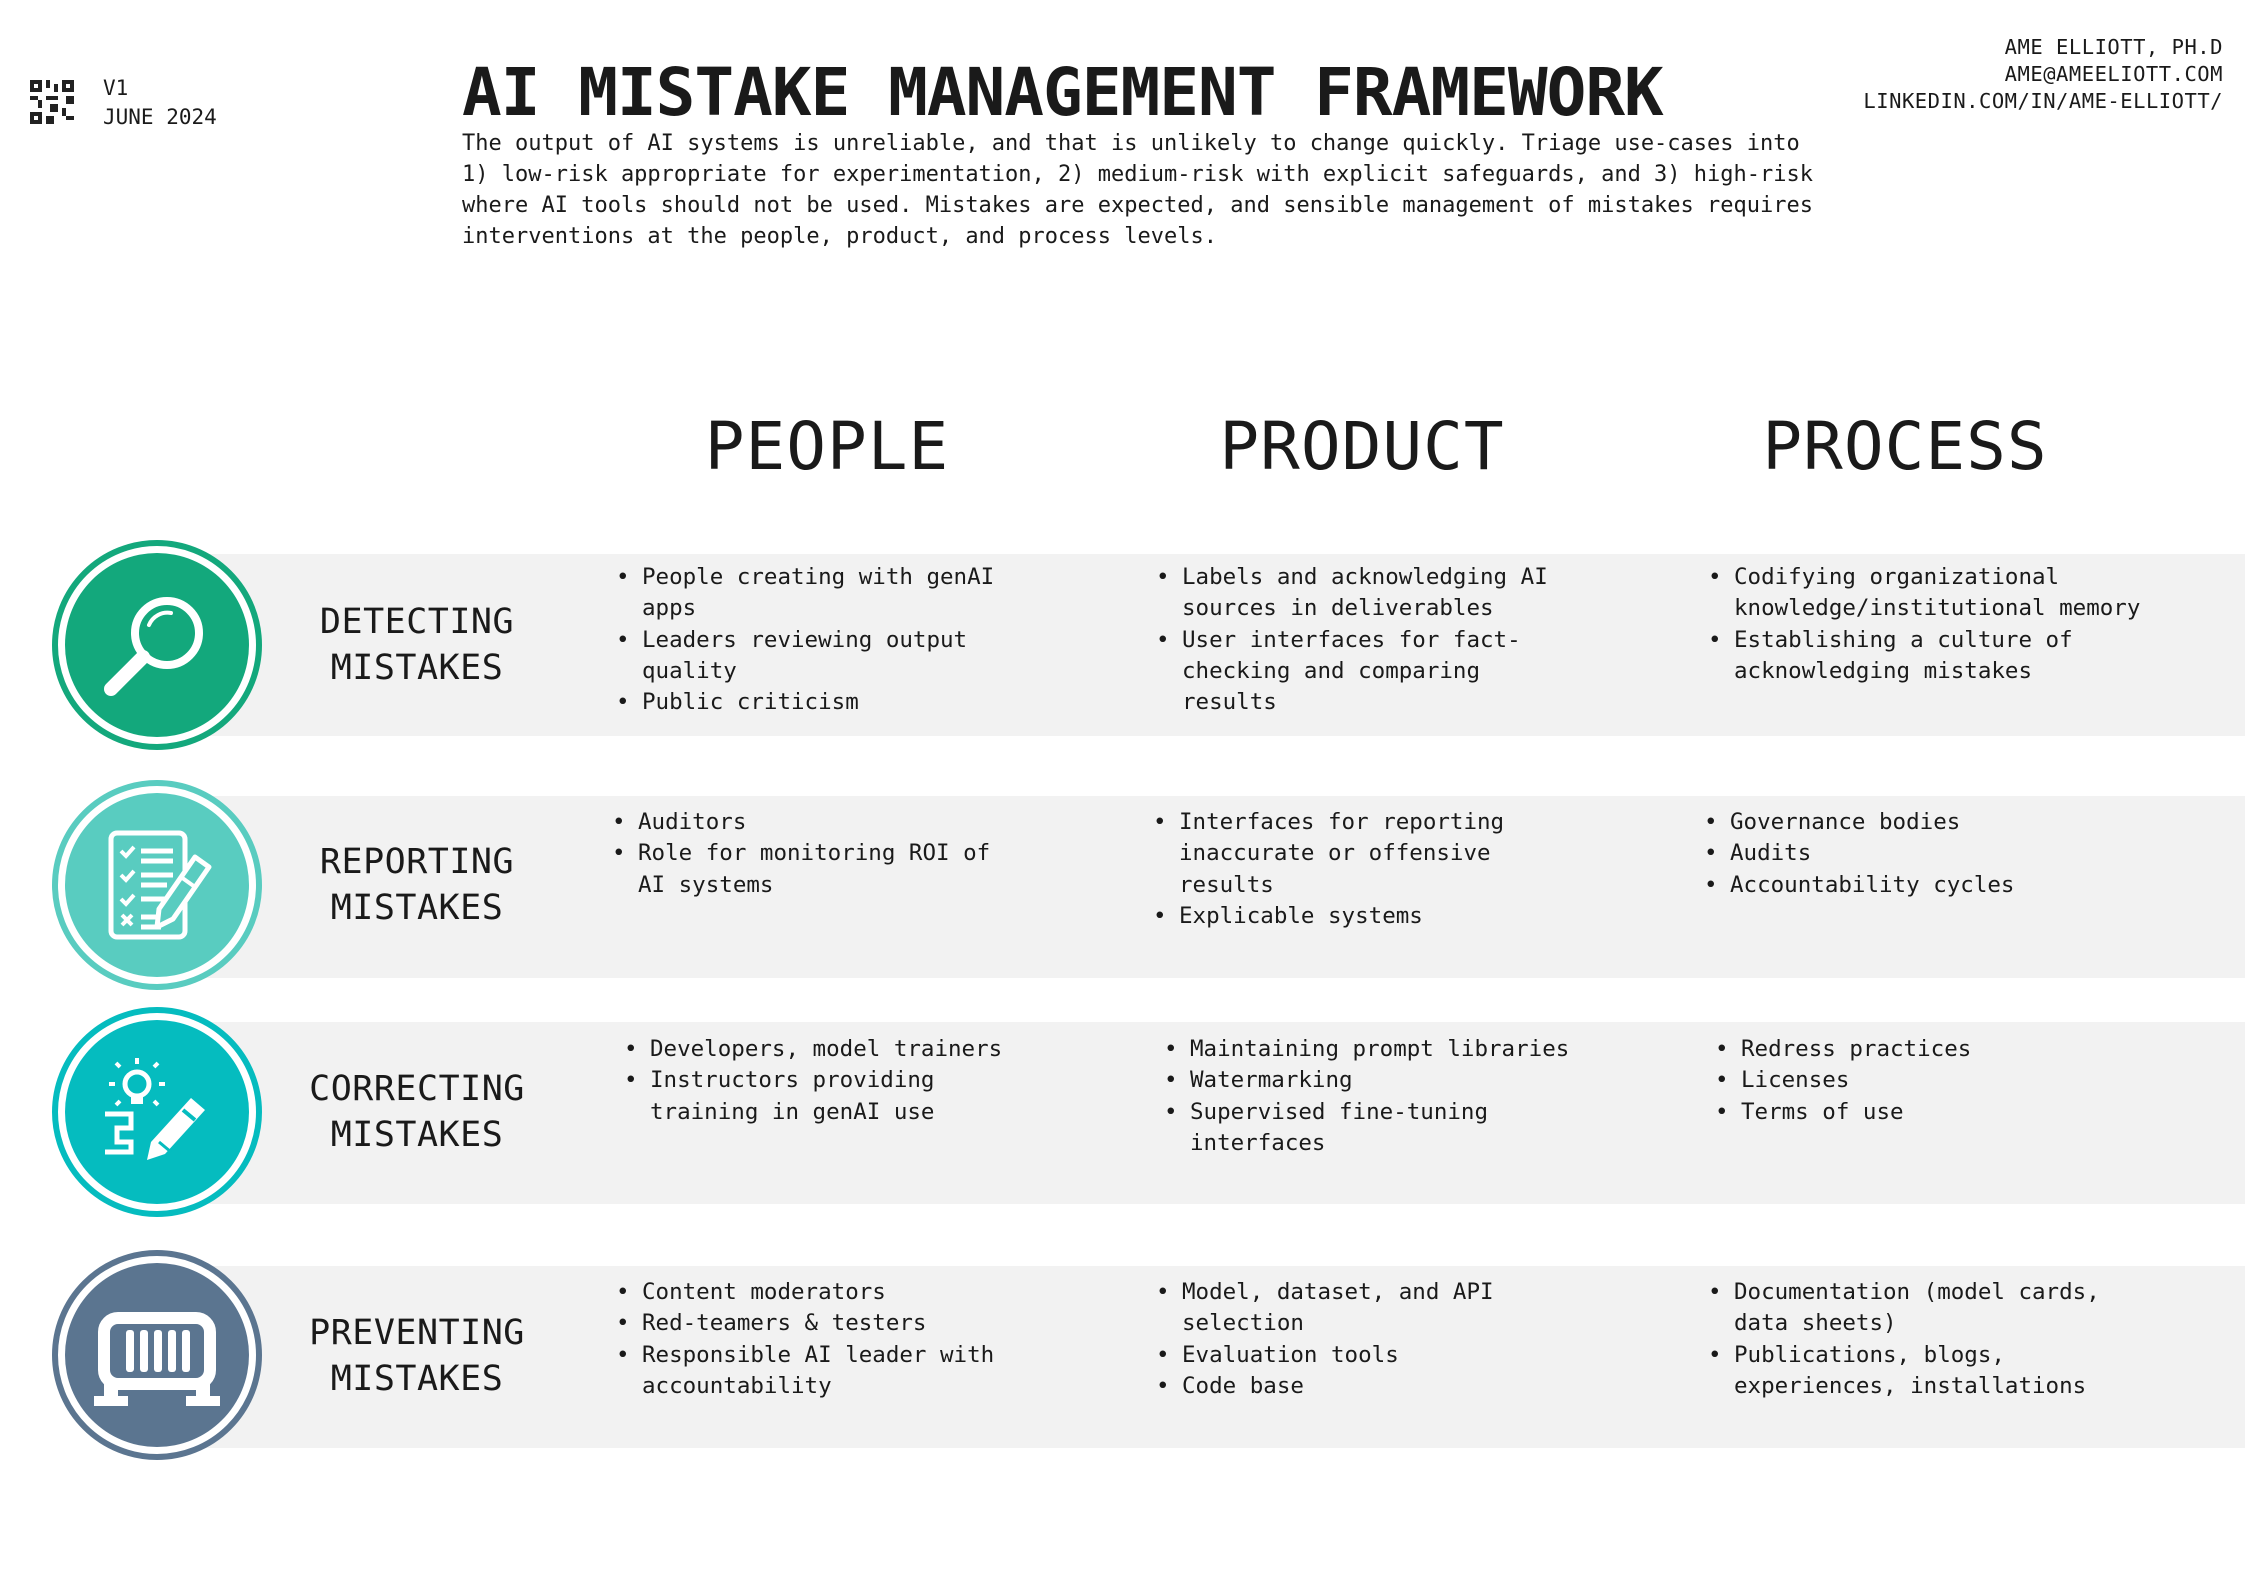 Image resolution: width=2245 pixels, height=1587 pixels. What do you see at coordinates (160, 103) in the screenshot?
I see `version-info: V1 JUNE 2024` at bounding box center [160, 103].